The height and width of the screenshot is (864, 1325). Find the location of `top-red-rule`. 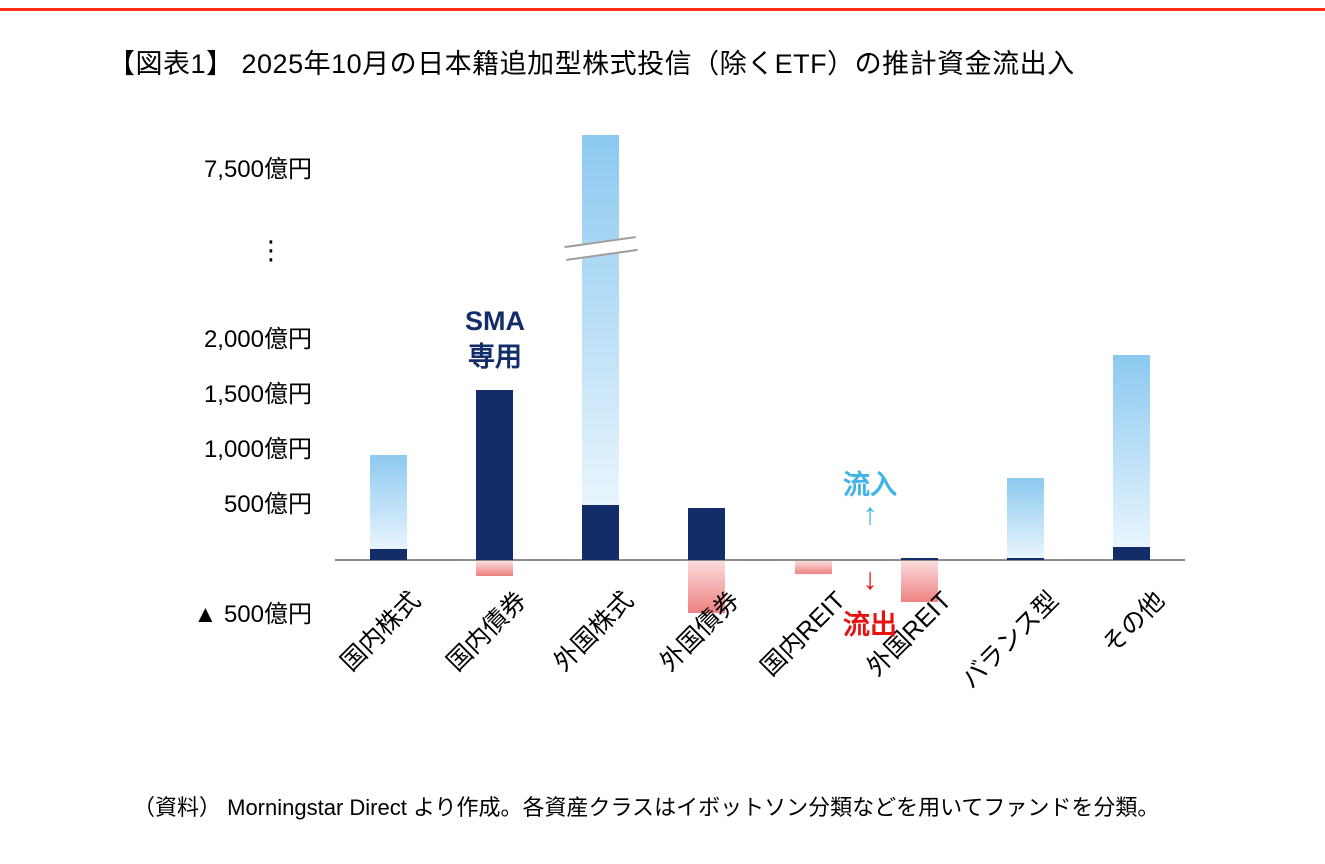

top-red-rule is located at coordinates (662, 9).